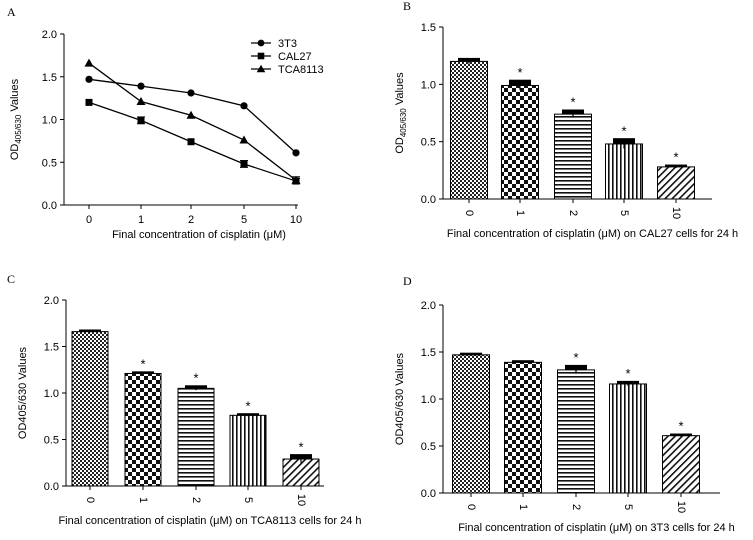 This screenshot has width=753, height=540. I want to click on panel-b-letter: B, so click(407, 6).